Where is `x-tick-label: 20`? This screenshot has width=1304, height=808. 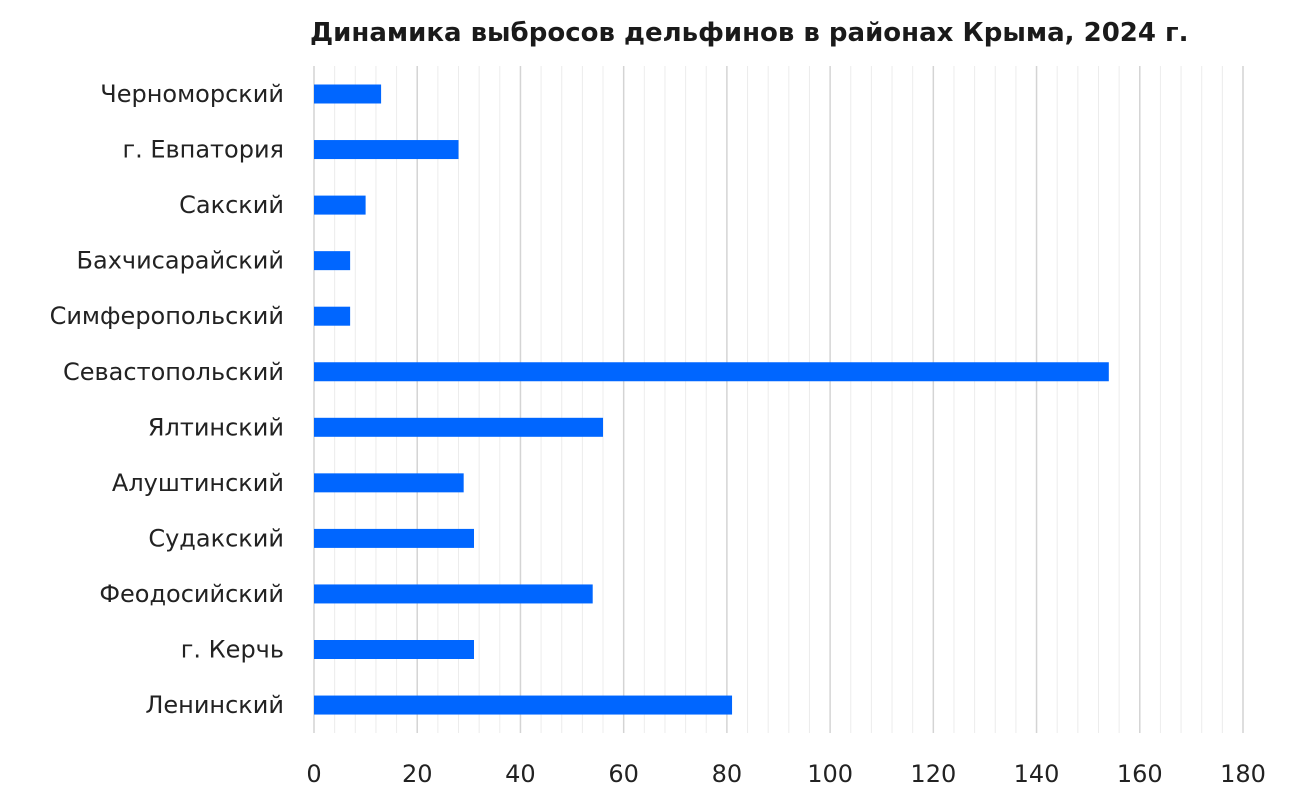 x-tick-label: 20 is located at coordinates (417, 774).